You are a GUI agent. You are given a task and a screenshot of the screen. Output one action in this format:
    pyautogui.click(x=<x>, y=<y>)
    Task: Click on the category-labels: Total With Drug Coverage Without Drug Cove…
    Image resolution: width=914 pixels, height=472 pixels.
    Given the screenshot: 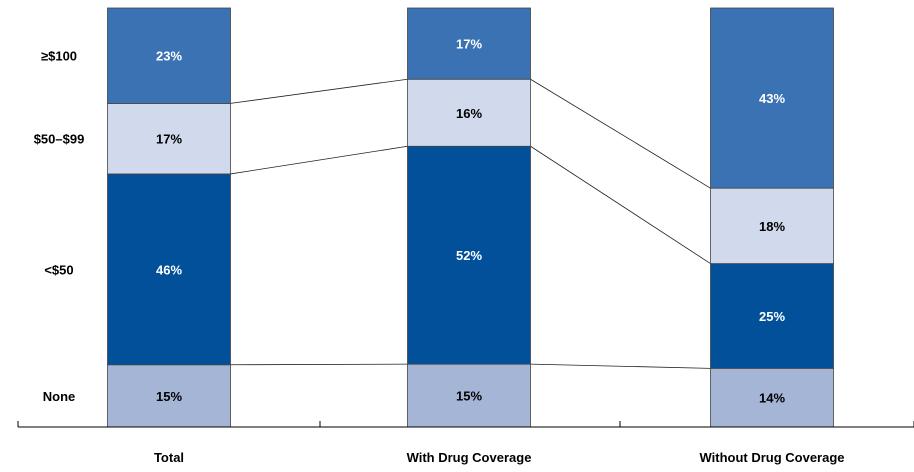 What is the action you would take?
    pyautogui.click(x=499, y=457)
    